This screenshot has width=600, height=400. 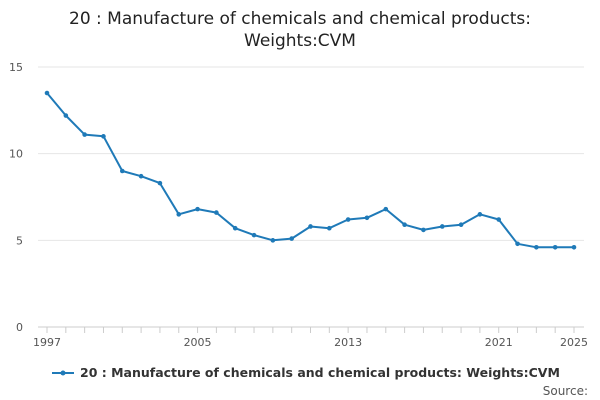 I want to click on y-tick-label-15: 15, so click(x=16, y=67).